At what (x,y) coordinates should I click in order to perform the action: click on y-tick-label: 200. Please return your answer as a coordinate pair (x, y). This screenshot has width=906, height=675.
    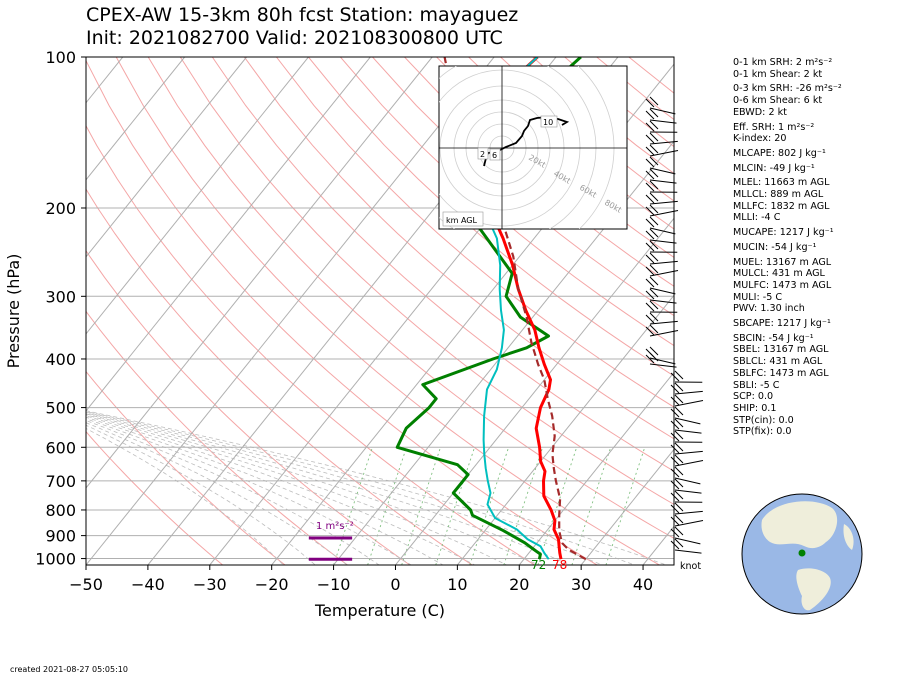
    Looking at the image, I should click on (60, 208).